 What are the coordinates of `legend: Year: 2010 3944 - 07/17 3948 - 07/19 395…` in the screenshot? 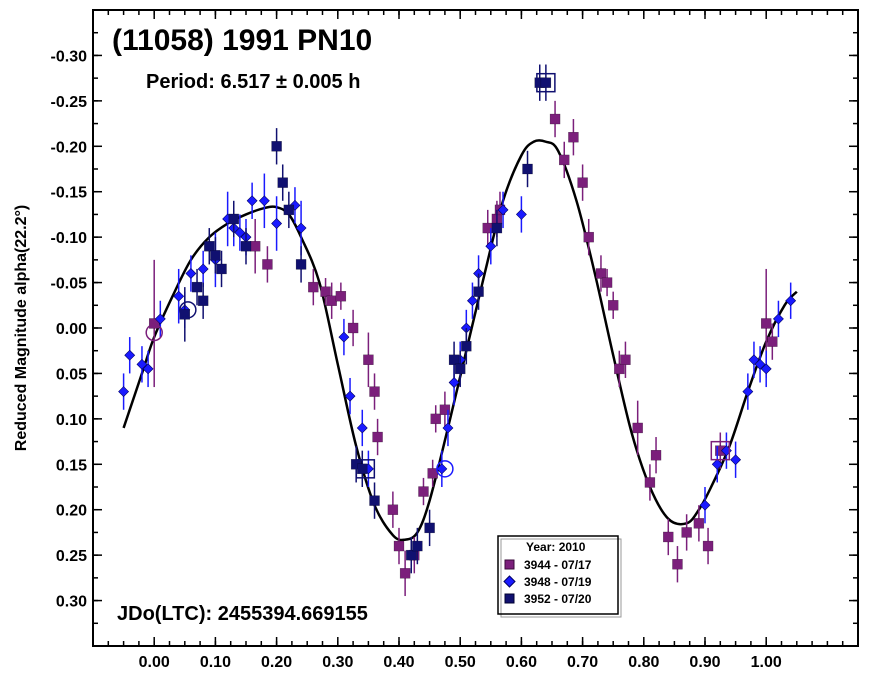 It's located at (559, 576).